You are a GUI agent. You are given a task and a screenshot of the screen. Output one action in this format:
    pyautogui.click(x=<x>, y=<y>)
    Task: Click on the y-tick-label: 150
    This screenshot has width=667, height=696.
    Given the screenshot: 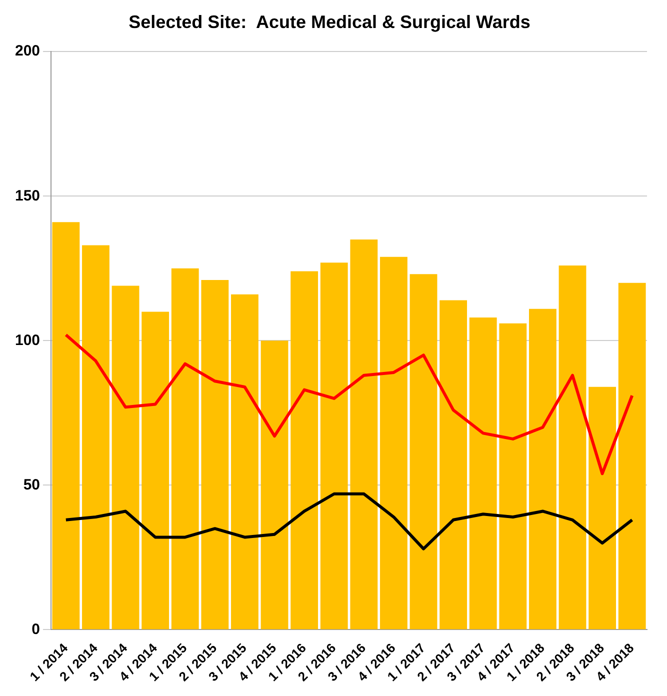 What is the action you would take?
    pyautogui.click(x=27, y=195)
    